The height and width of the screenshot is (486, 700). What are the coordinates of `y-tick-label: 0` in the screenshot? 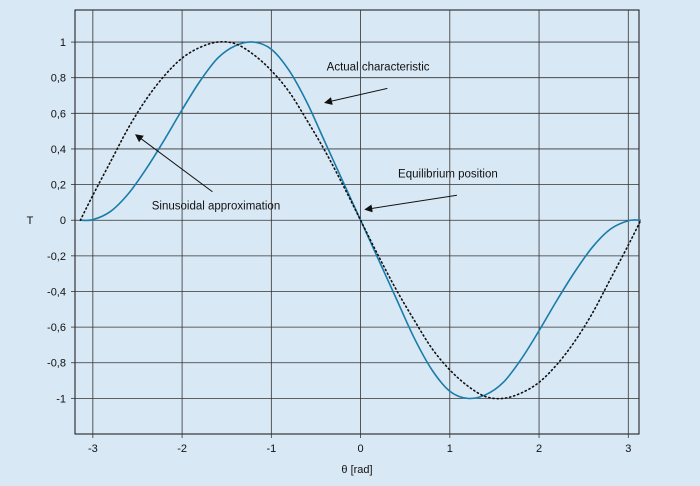 It's located at (63, 221).